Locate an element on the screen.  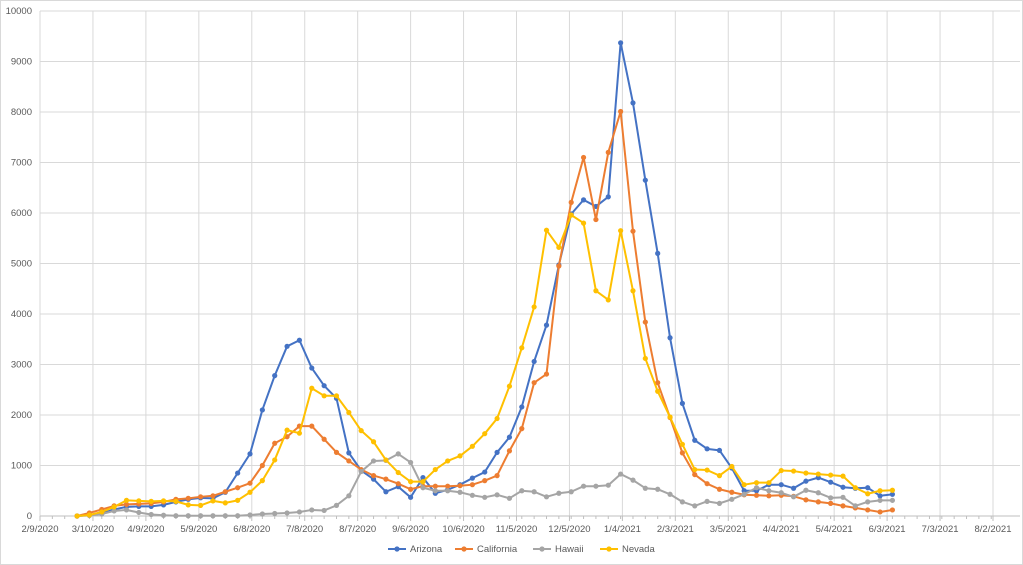
y-tick-label: 2000 is located at coordinates (21, 415).